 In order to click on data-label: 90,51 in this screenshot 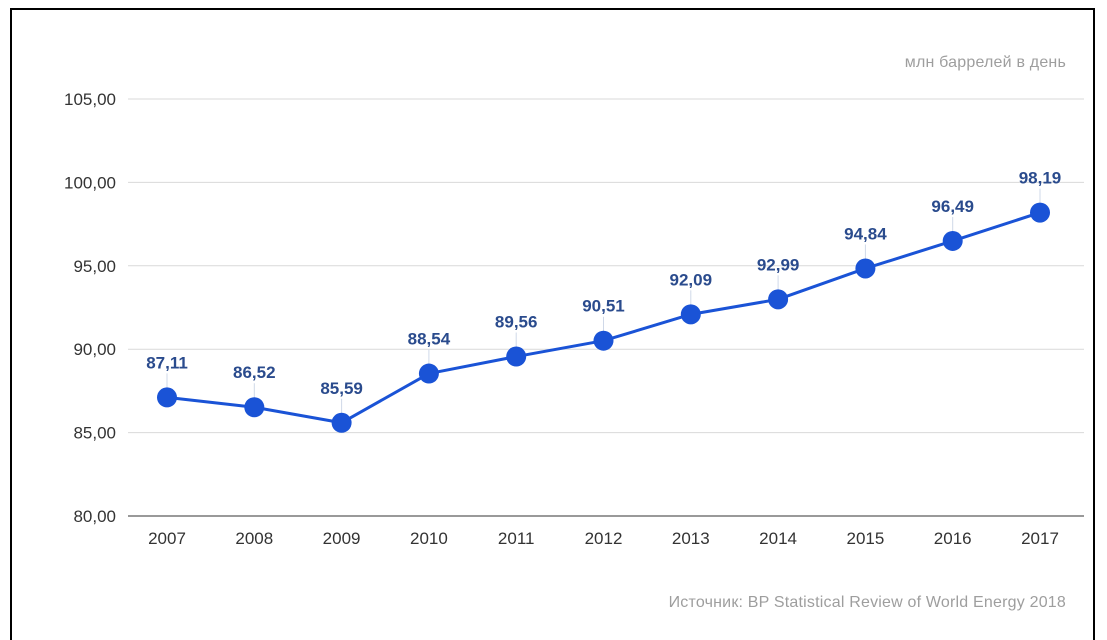, I will do `click(603, 306)`.